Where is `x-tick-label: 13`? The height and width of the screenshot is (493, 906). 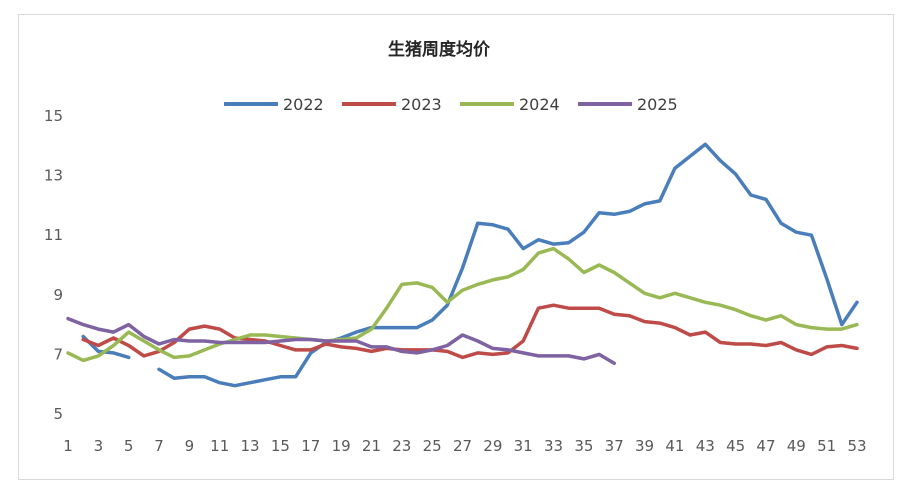 x-tick-label: 13 is located at coordinates (250, 446).